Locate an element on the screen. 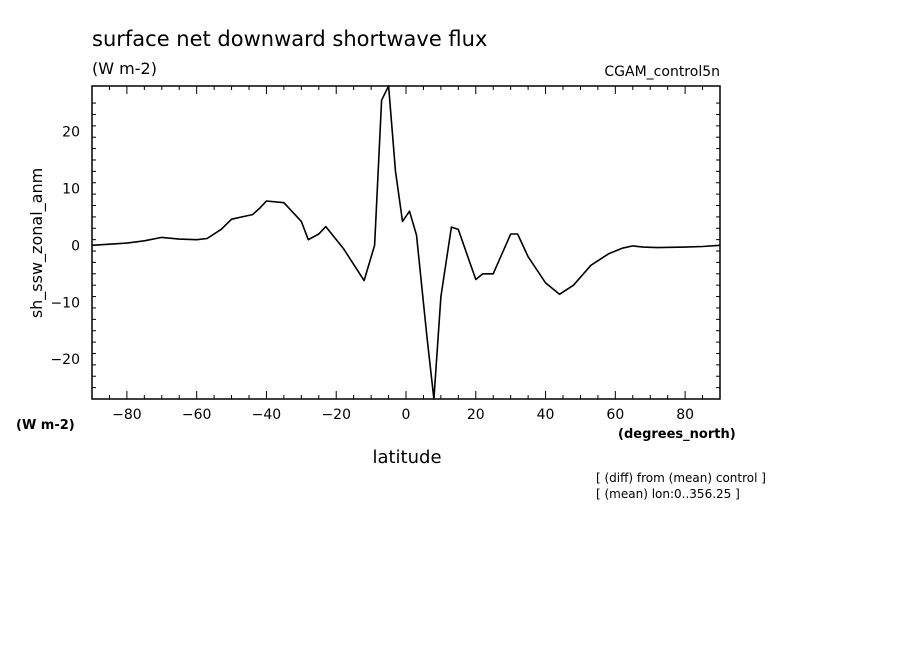  y-axis-units: (W m-2) is located at coordinates (45, 425).